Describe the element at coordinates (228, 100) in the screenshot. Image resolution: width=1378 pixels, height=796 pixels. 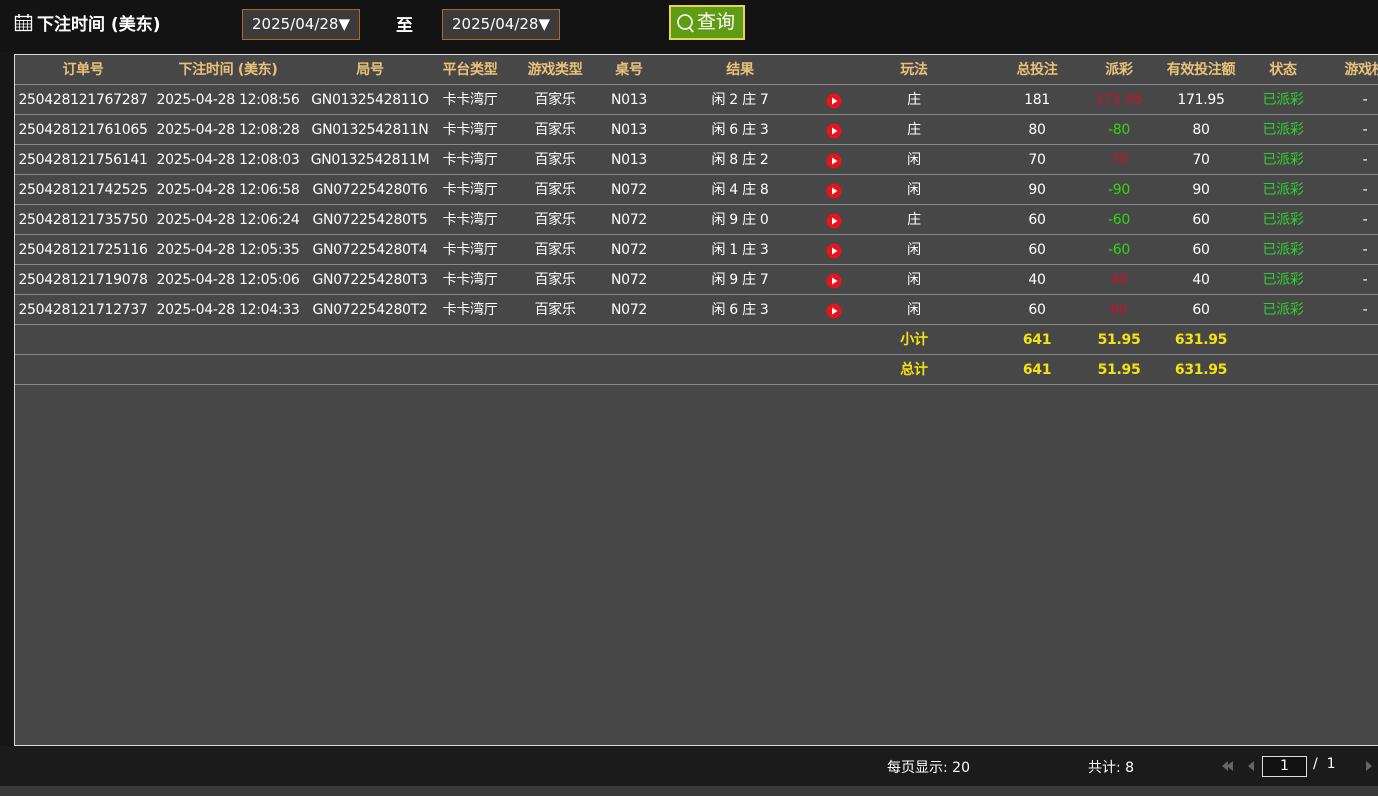
I see `table-cell: 2025-04-28 12:08:56` at that location.